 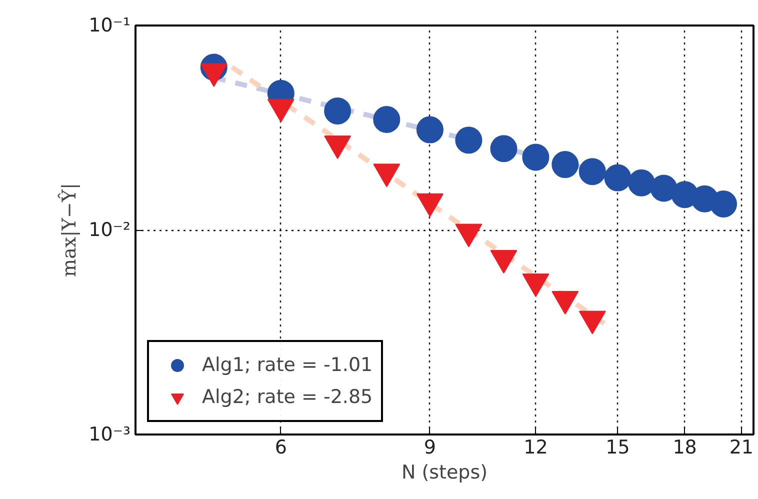 What do you see at coordinates (684, 447) in the screenshot?
I see `x-tick-label: 18` at bounding box center [684, 447].